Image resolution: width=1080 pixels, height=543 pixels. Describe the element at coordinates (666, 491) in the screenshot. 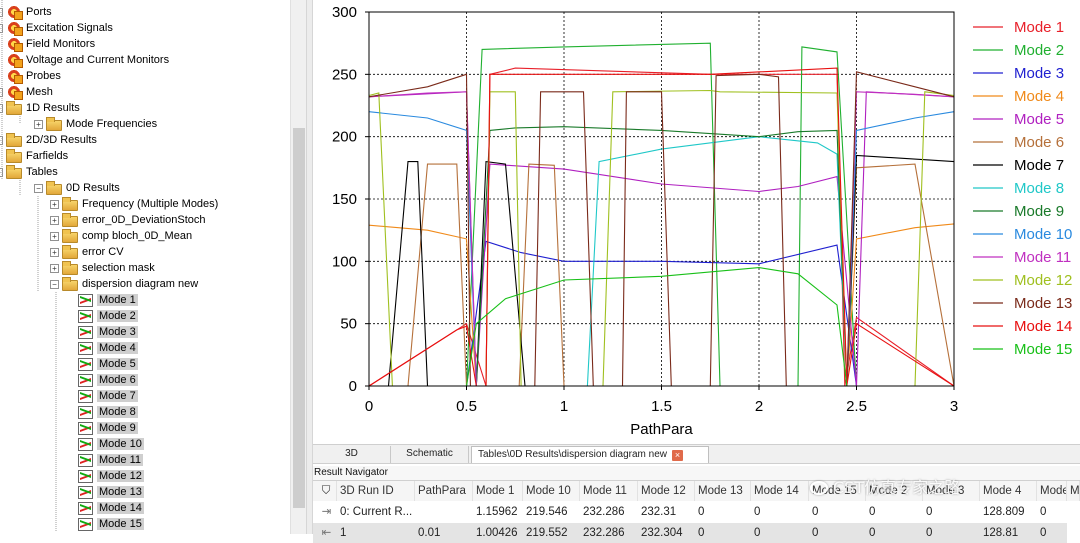

I see `column-header: Mode 12` at that location.